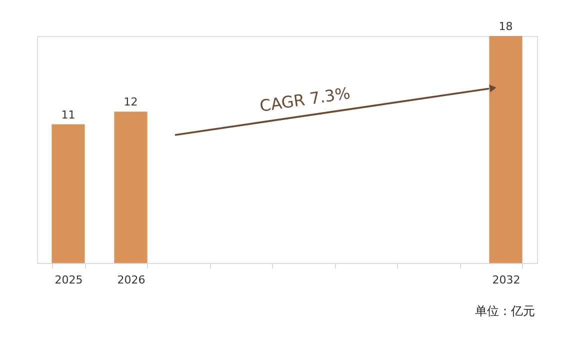 Image resolution: width=576 pixels, height=340 pixels. I want to click on data-label: 12, so click(131, 102).